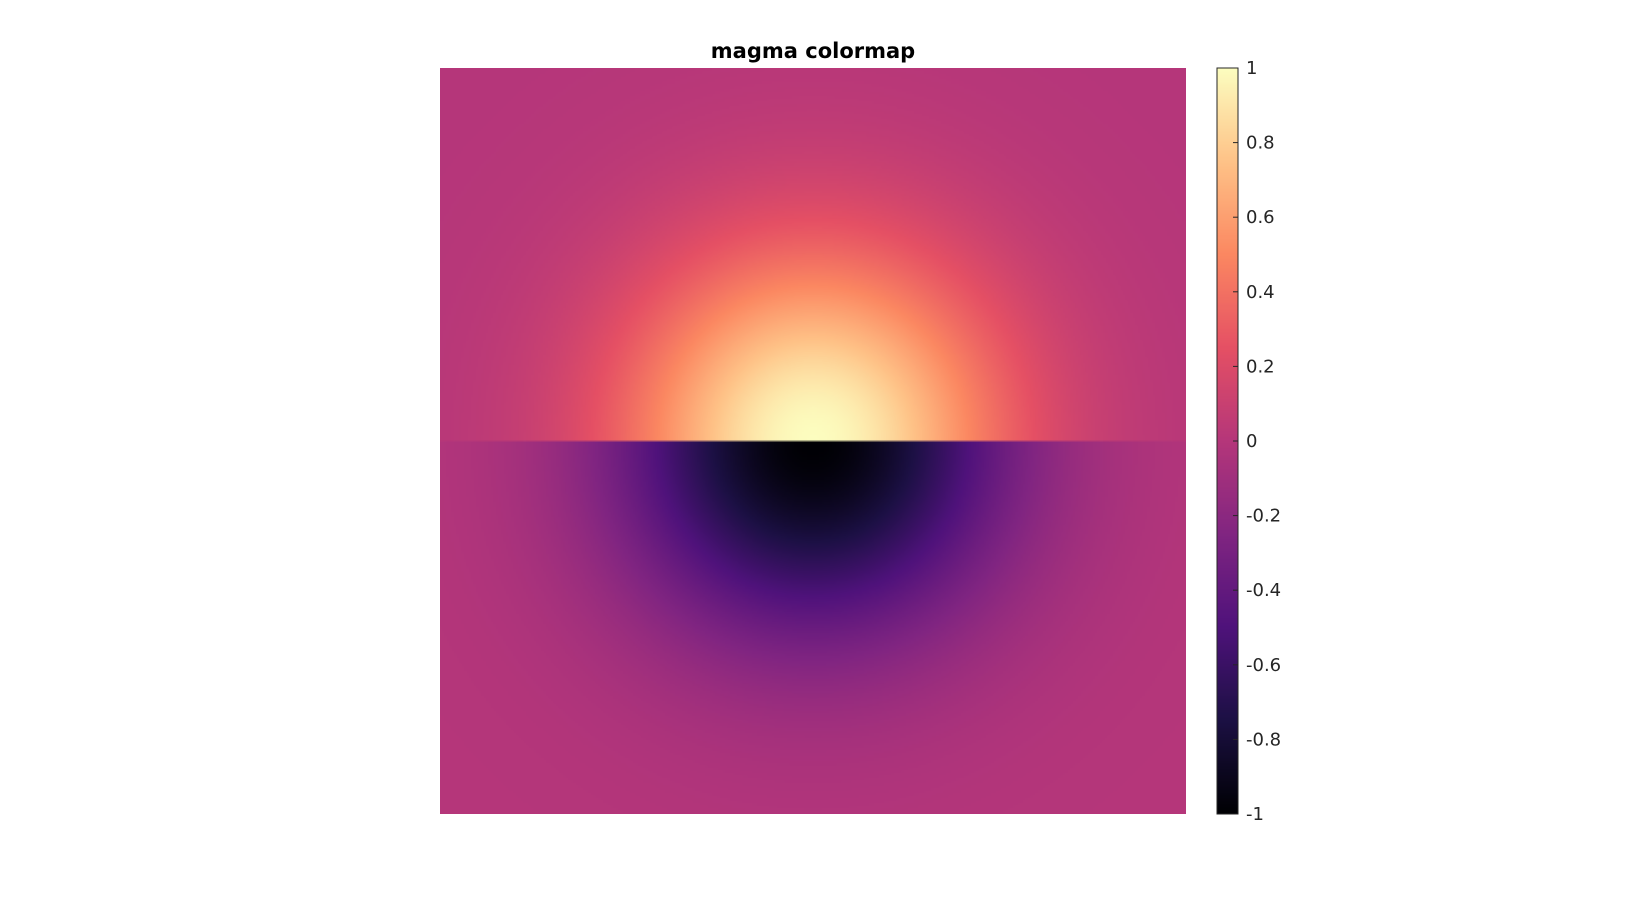  What do you see at coordinates (1260, 143) in the screenshot?
I see `colorbar-tick-label: 0.8` at bounding box center [1260, 143].